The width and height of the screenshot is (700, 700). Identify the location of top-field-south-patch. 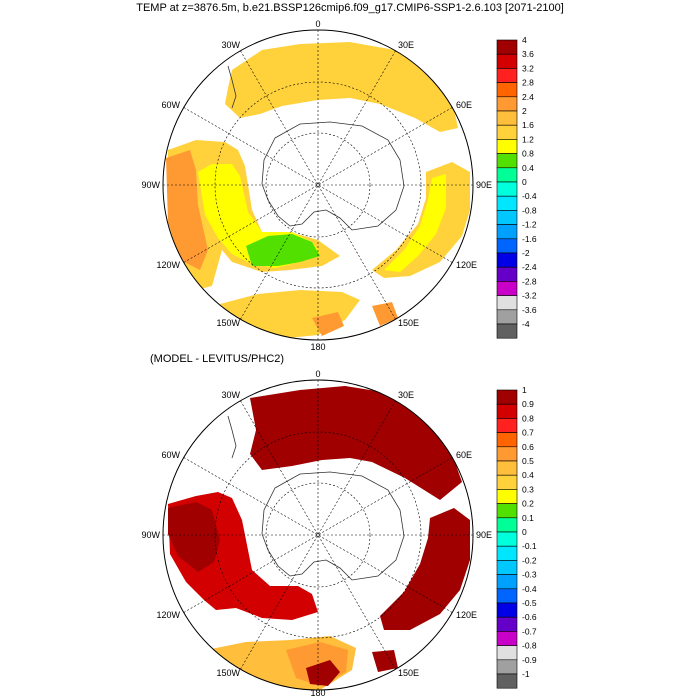
(385, 314).